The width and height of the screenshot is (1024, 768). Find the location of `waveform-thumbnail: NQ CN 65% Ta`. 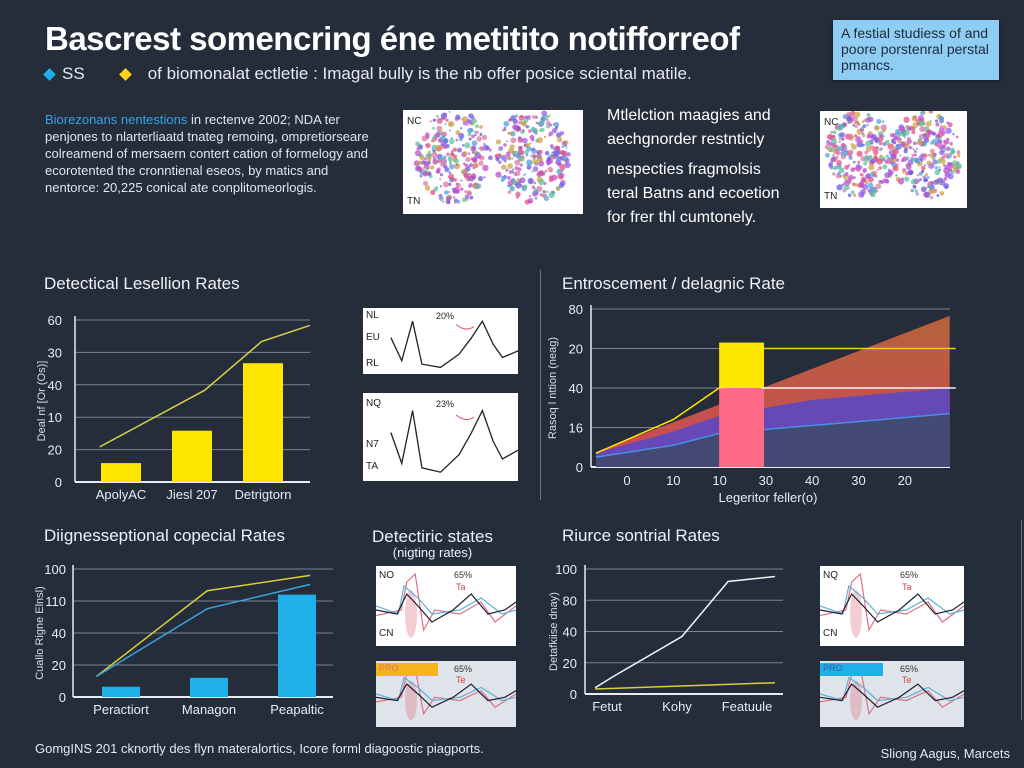

waveform-thumbnail: NQ CN 65% Ta is located at coordinates (892, 606).